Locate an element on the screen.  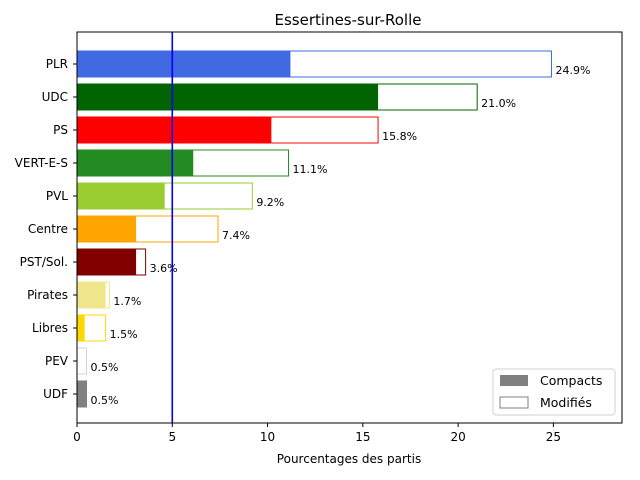
data-label-plr: 24.9% is located at coordinates (572, 70).